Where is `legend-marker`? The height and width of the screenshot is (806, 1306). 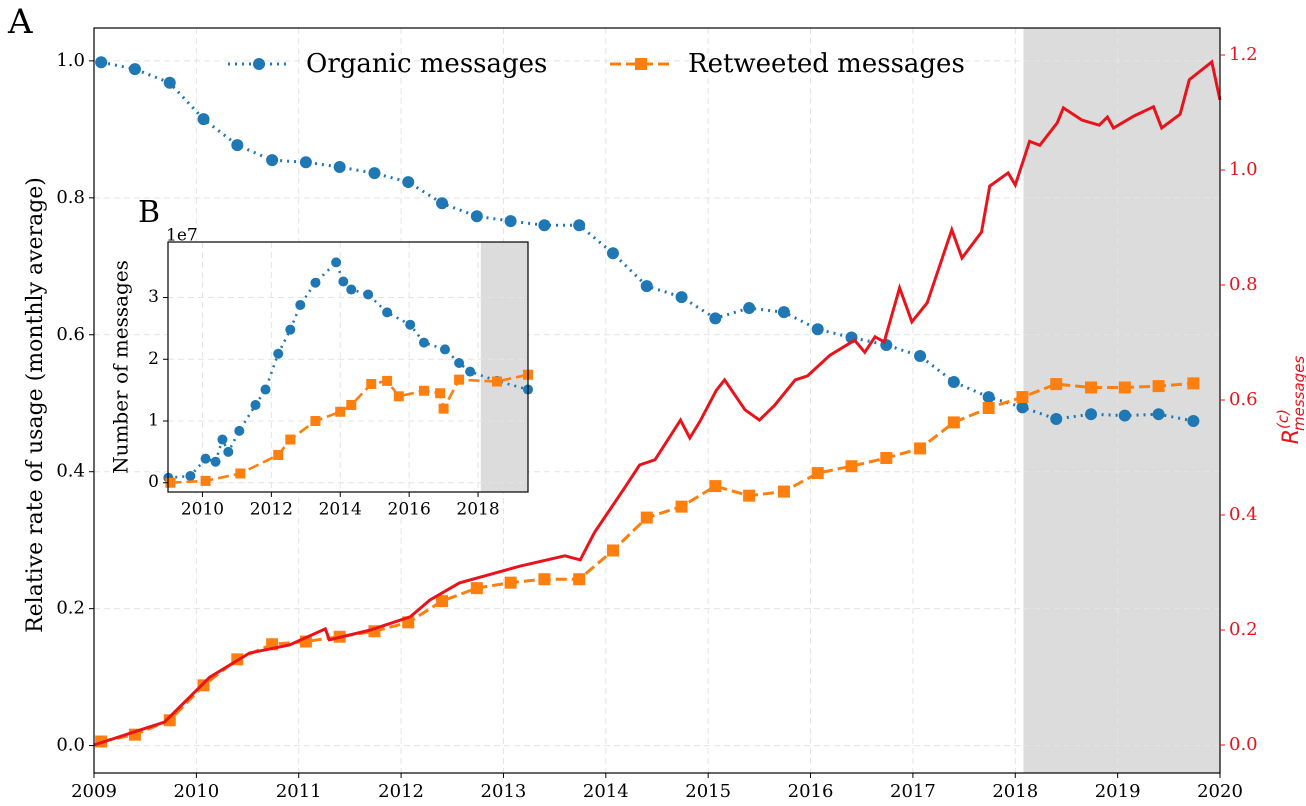 legend-marker is located at coordinates (259, 64).